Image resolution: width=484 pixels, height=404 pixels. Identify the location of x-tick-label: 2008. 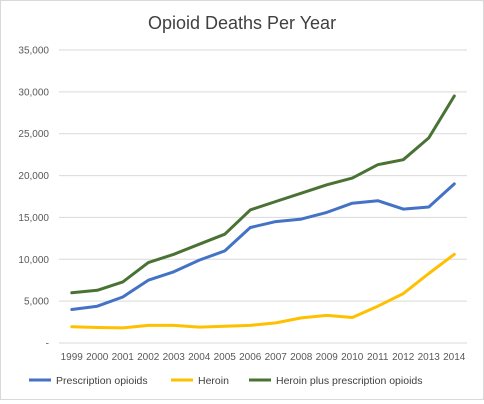
(301, 357).